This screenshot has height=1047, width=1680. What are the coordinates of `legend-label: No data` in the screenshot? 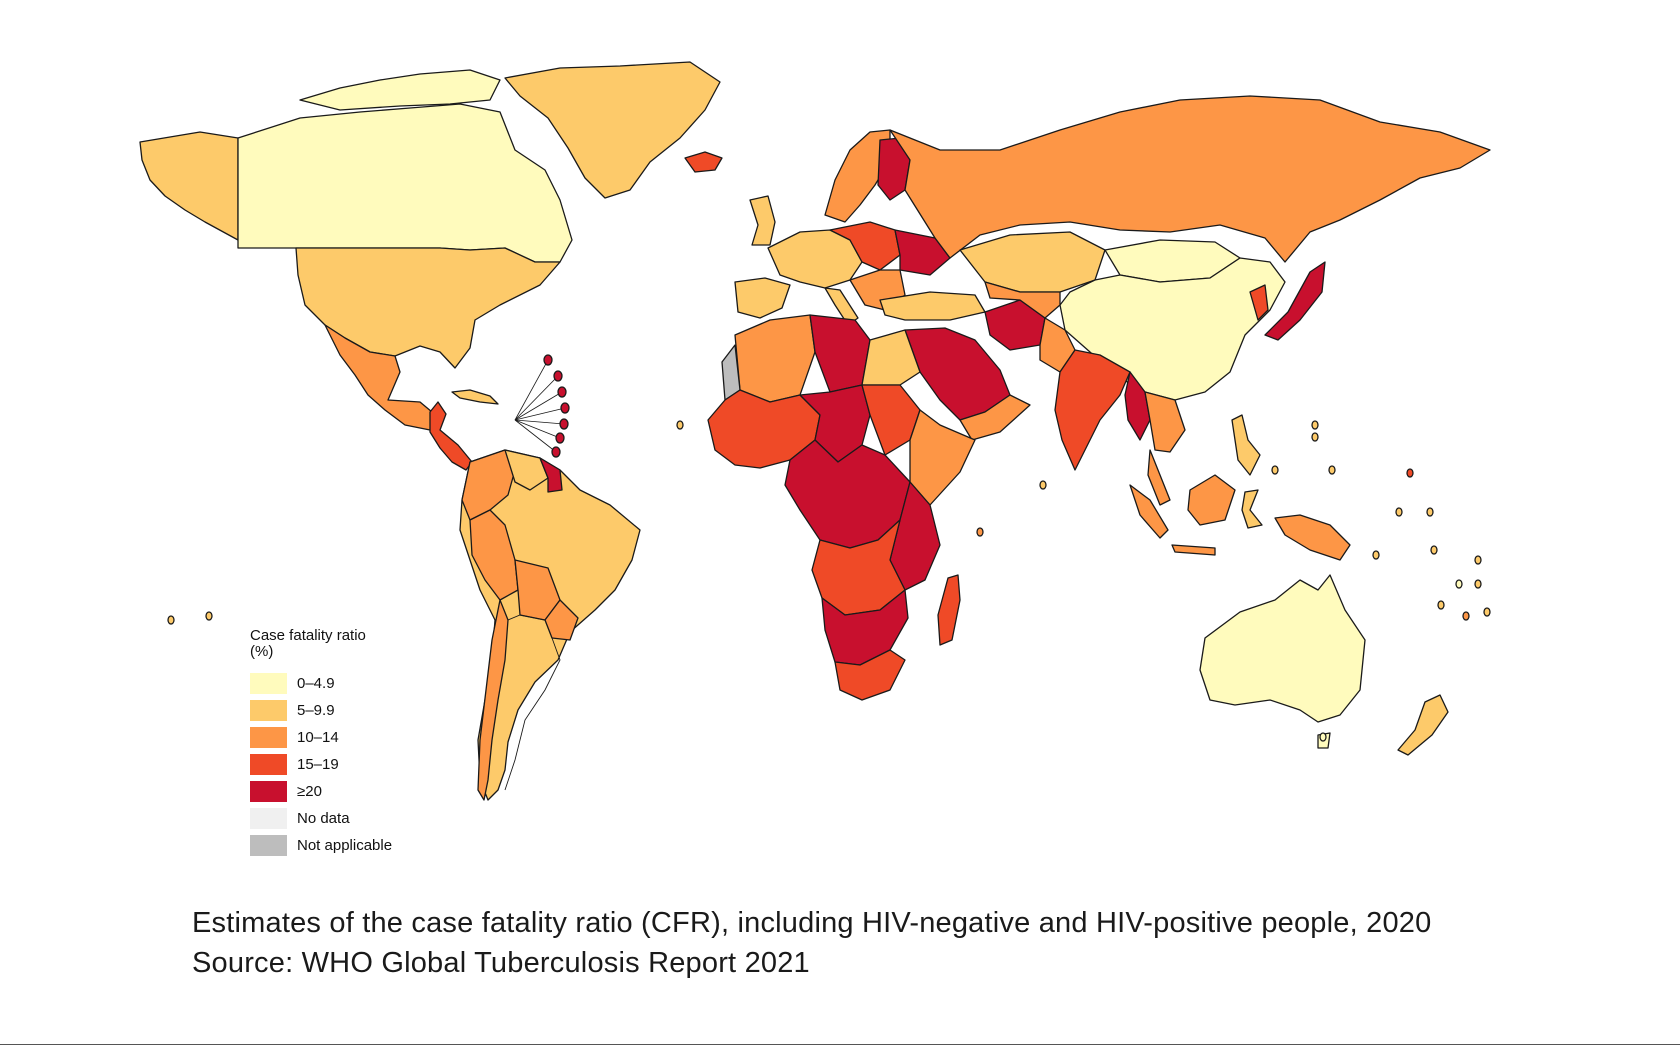 It's located at (323, 818).